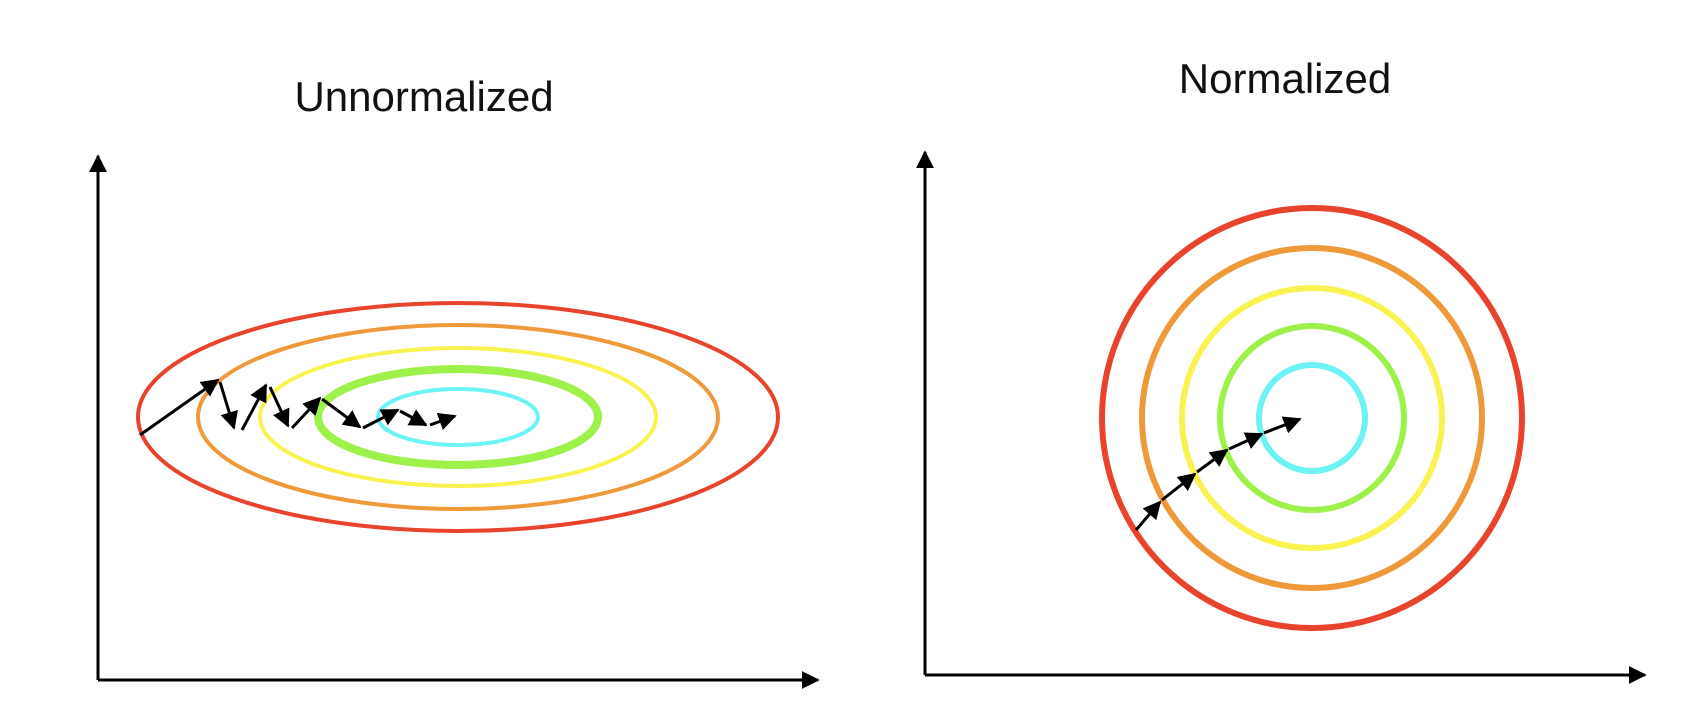  I want to click on unnormalized-title: Unnormalized, so click(424, 96).